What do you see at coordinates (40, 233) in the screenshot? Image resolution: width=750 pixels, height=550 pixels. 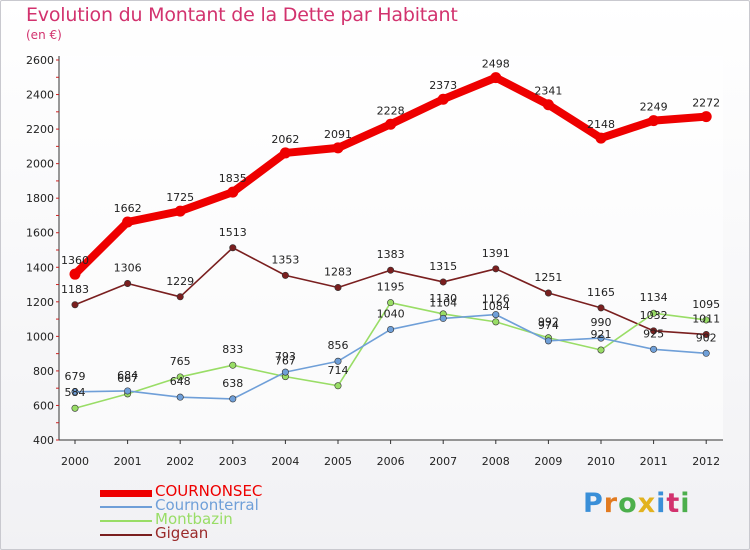 I see `y-tick-label: 1600` at bounding box center [40, 233].